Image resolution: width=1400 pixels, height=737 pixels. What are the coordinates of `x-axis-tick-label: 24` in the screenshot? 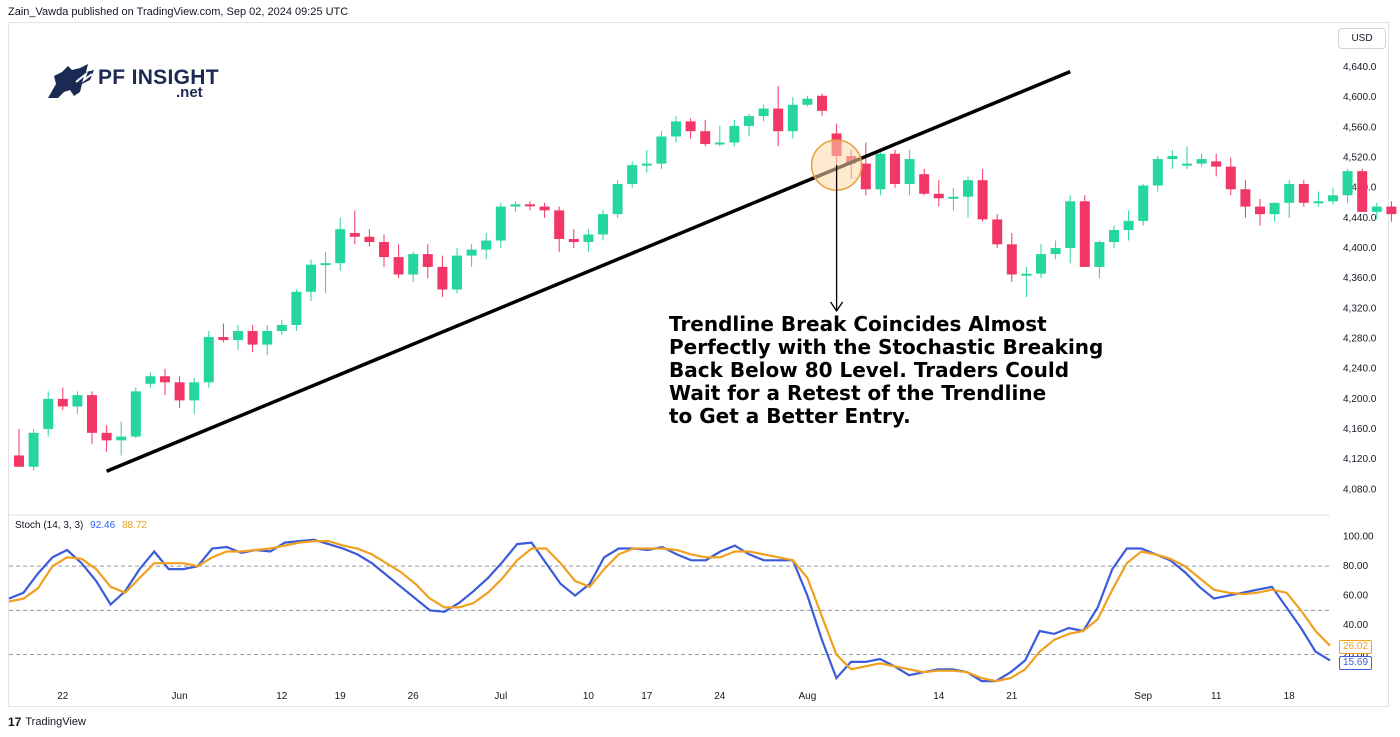 It's located at (720, 696).